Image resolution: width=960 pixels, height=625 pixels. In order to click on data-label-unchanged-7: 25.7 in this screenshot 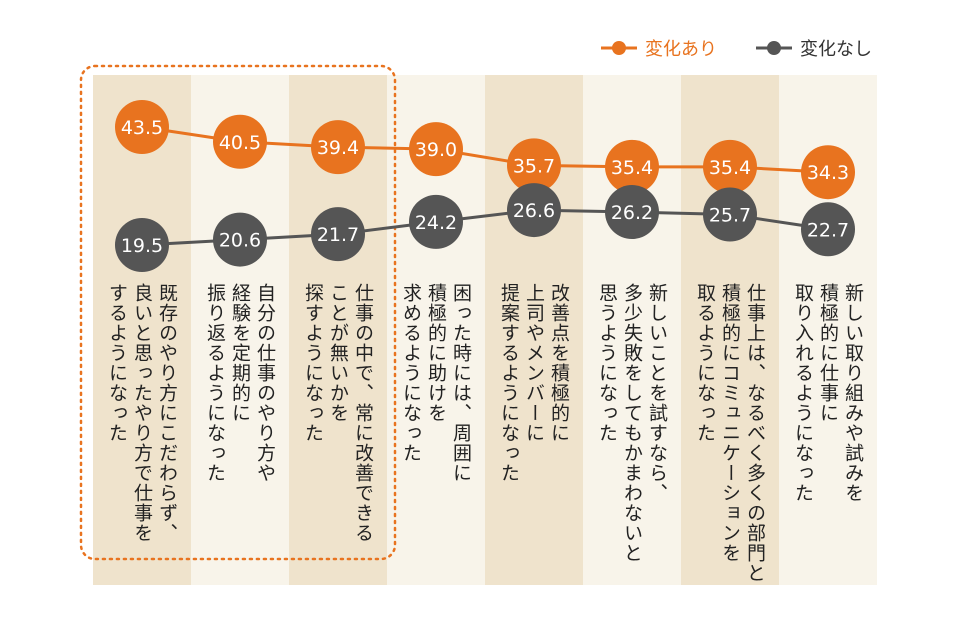, I will do `click(730, 216)`.